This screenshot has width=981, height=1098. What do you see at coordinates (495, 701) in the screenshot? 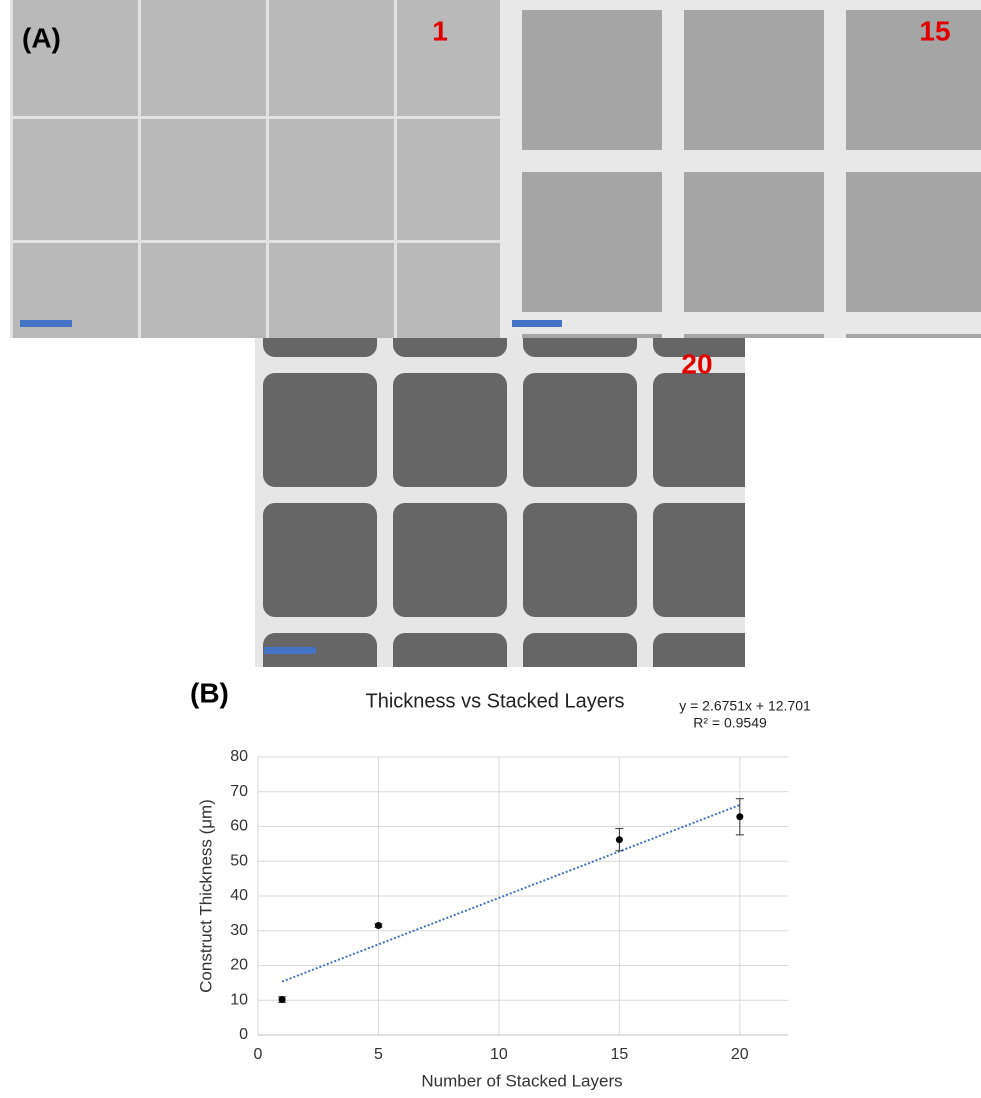
I see `chart-title: Thickness vs Stacked Layers` at bounding box center [495, 701].